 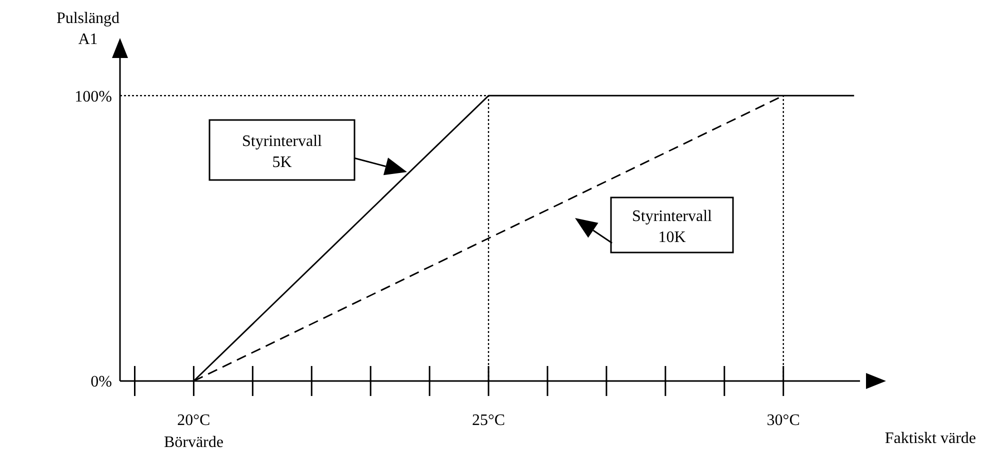 What do you see at coordinates (93, 97) in the screenshot?
I see `y-tick-label: 100%` at bounding box center [93, 97].